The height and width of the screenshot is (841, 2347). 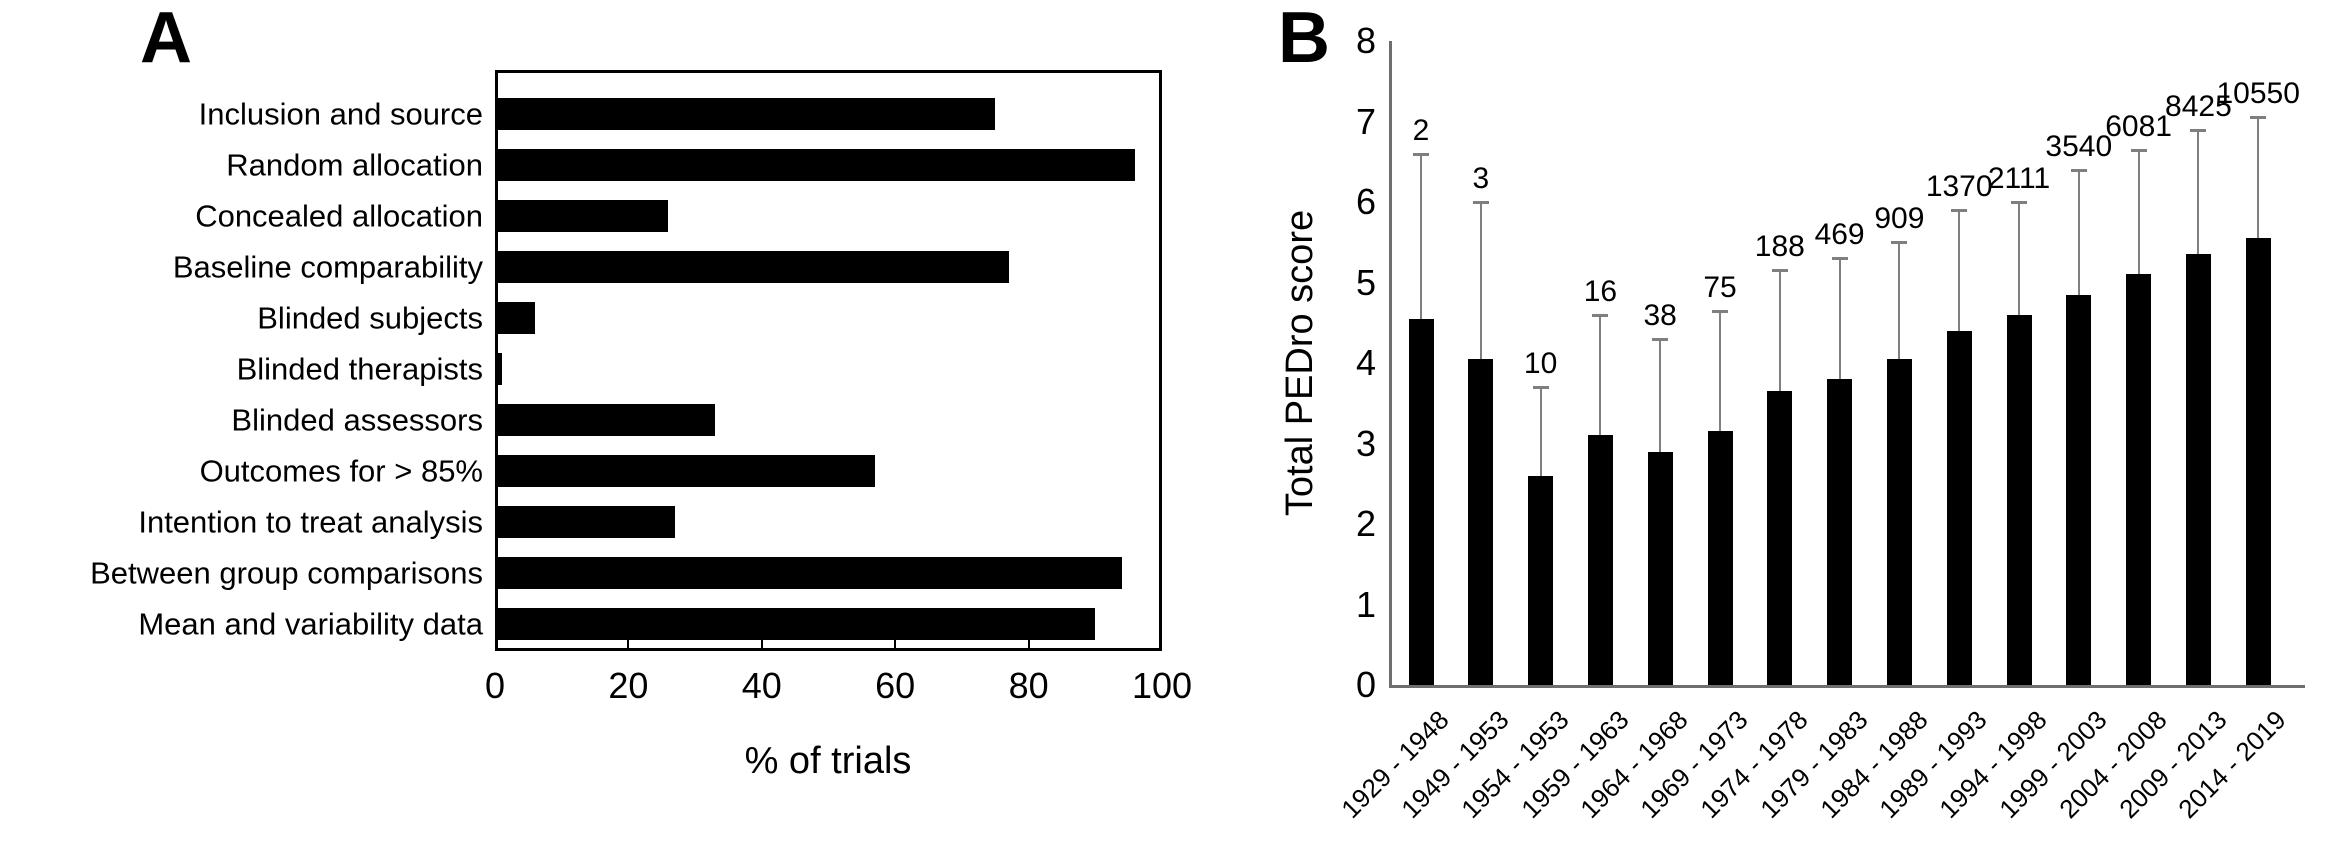 What do you see at coordinates (761, 685) in the screenshot?
I see `panel-a-x-tick-label: 40` at bounding box center [761, 685].